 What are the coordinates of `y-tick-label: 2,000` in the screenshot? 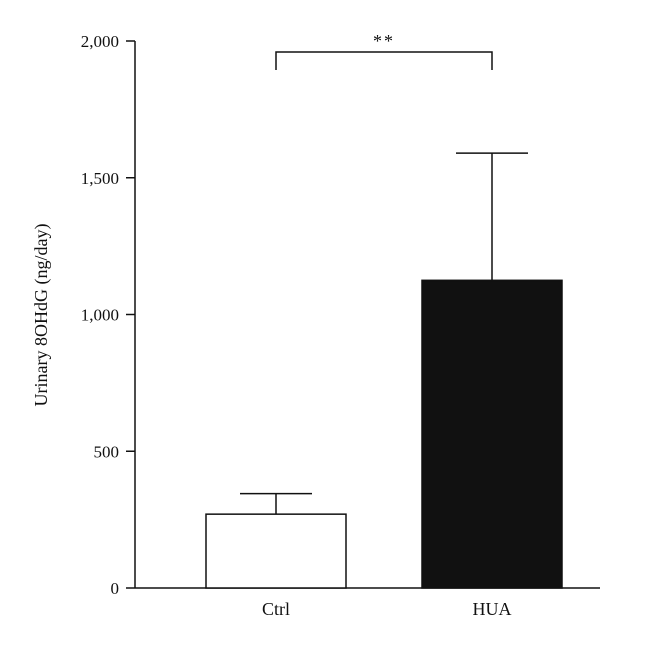 It's located at (100, 41).